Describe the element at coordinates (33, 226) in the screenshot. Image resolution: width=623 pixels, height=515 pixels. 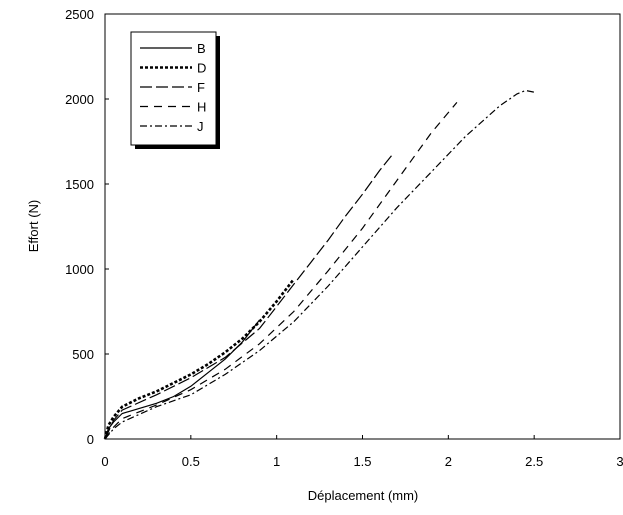
I see `y-axis-title: Effort (N)` at that location.